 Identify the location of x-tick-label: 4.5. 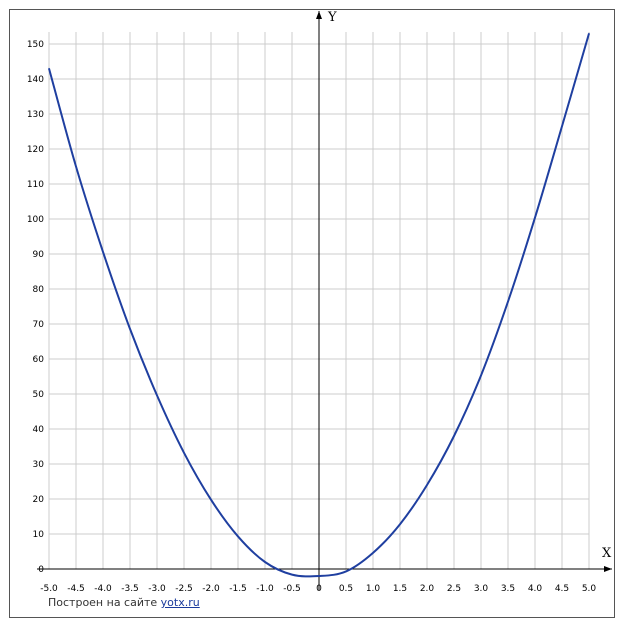
(562, 589).